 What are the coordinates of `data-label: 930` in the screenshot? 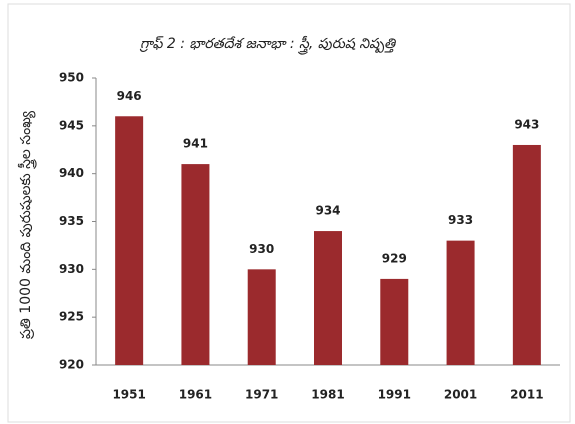 It's located at (261, 249).